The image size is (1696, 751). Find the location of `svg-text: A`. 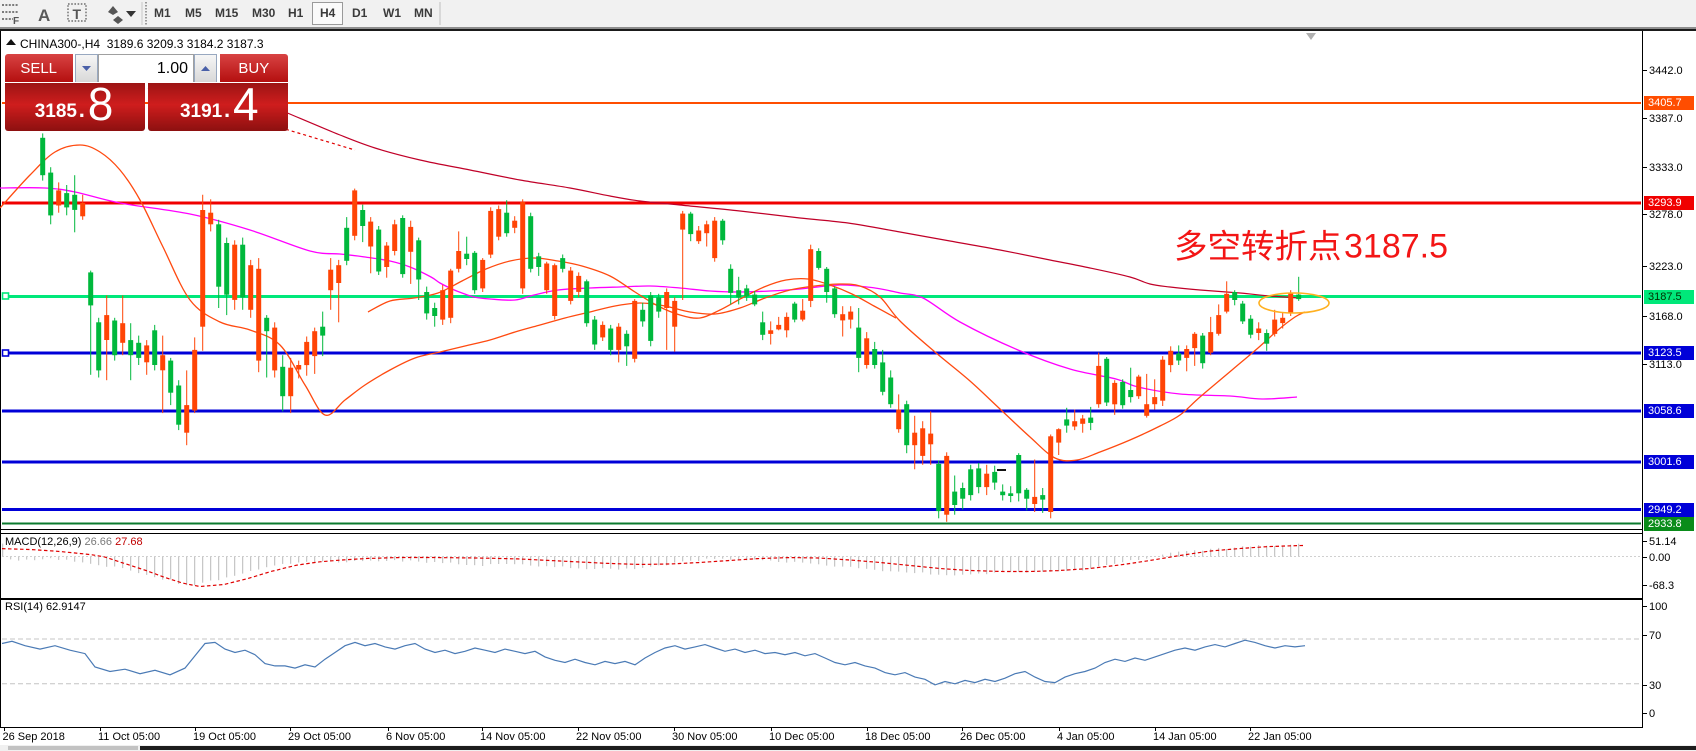

svg-text: A is located at coordinates (44, 15).